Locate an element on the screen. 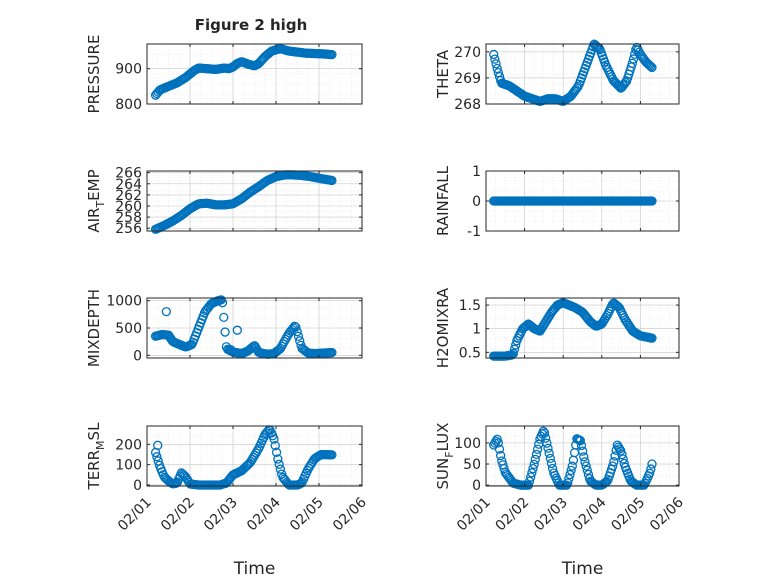 The image size is (778, 587). y-axis-label: MIXDEPTH is located at coordinates (94, 328).